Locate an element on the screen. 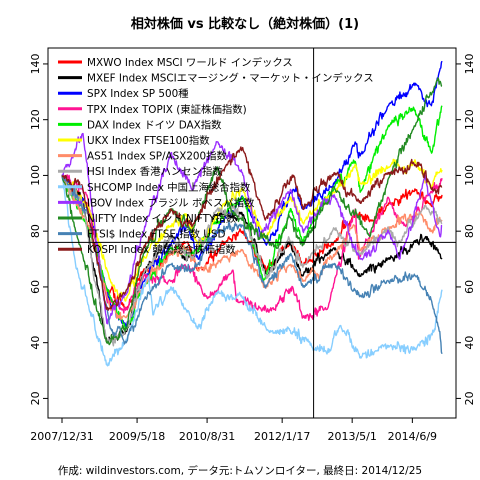 The width and height of the screenshot is (480, 480). y-tick-label-right-80: 80 is located at coordinates (469, 231).